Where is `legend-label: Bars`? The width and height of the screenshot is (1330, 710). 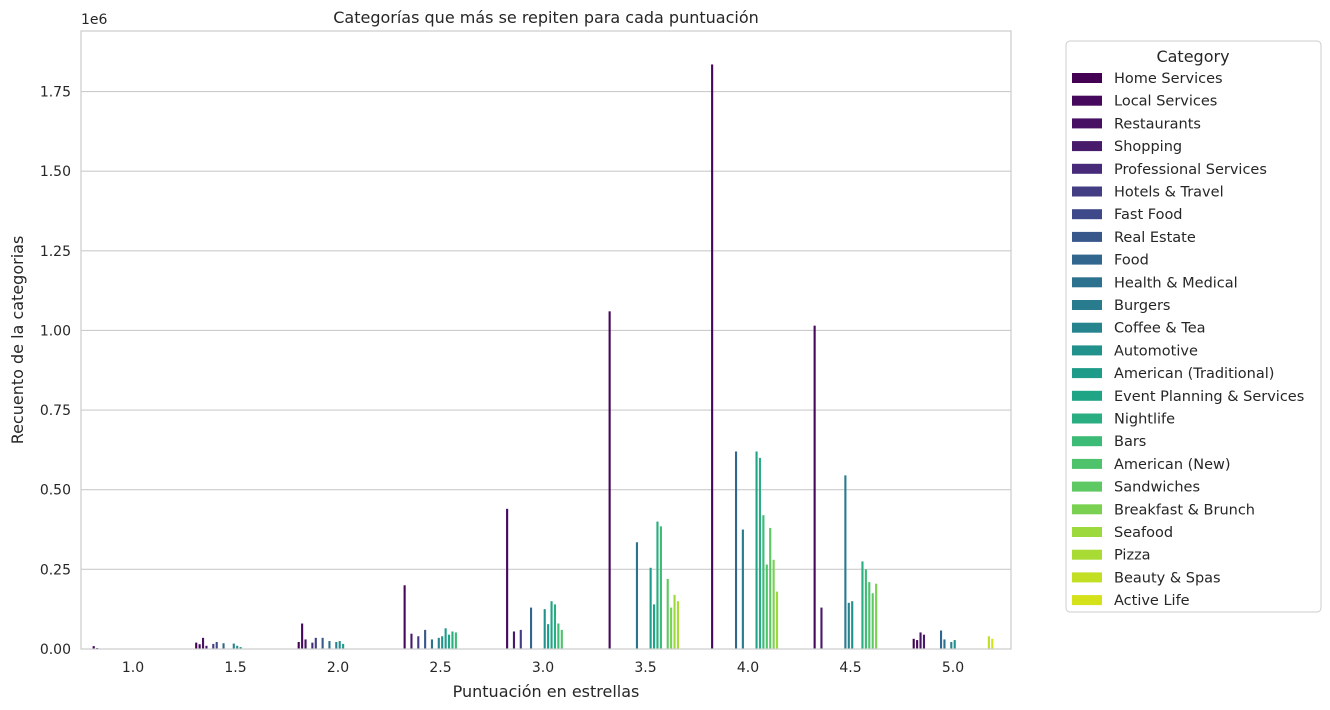 legend-label: Bars is located at coordinates (1130, 442).